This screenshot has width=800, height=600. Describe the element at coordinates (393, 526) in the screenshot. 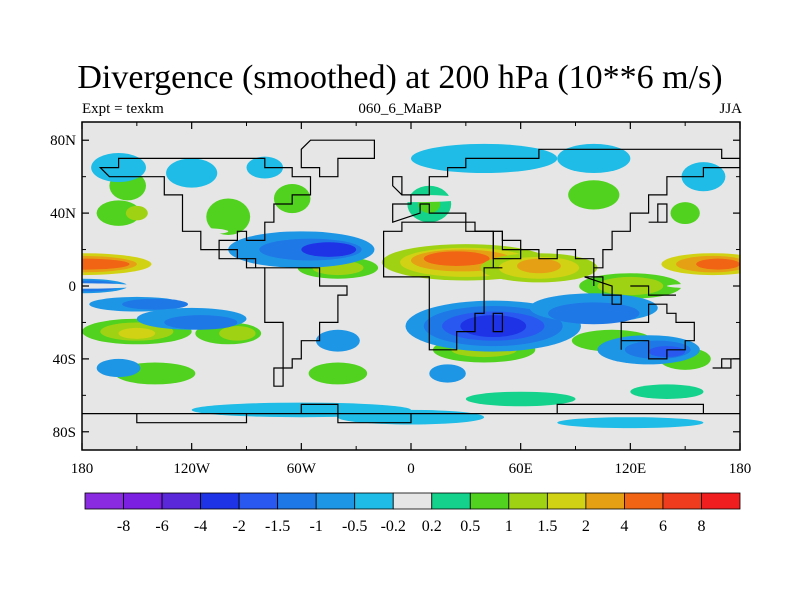

I see `colorbar-label: -0.2` at that location.